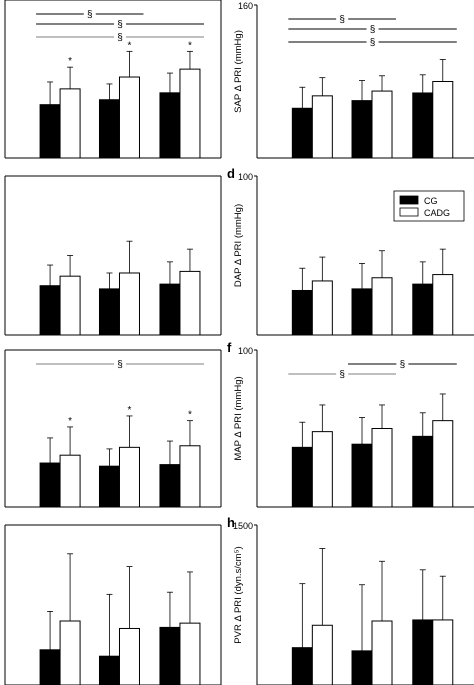 Image resolution: width=474 pixels, height=685 pixels. Describe the element at coordinates (113, 428) in the screenshot. I see `panel-5: * * * §` at that location.